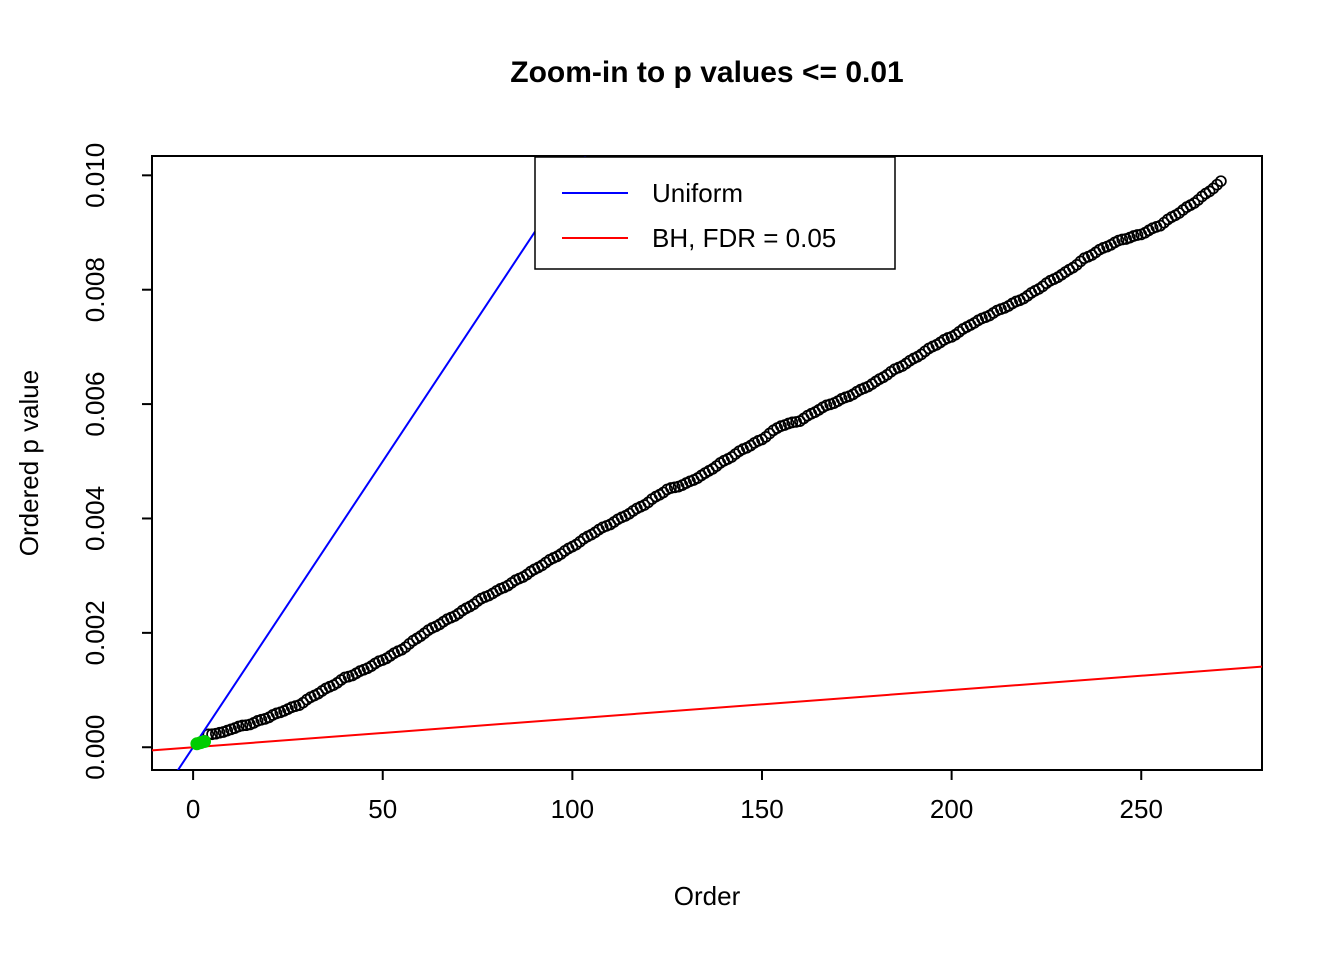 The height and width of the screenshot is (960, 1344). What do you see at coordinates (707, 708) in the screenshot?
I see `bh-threshold-line` at bounding box center [707, 708].